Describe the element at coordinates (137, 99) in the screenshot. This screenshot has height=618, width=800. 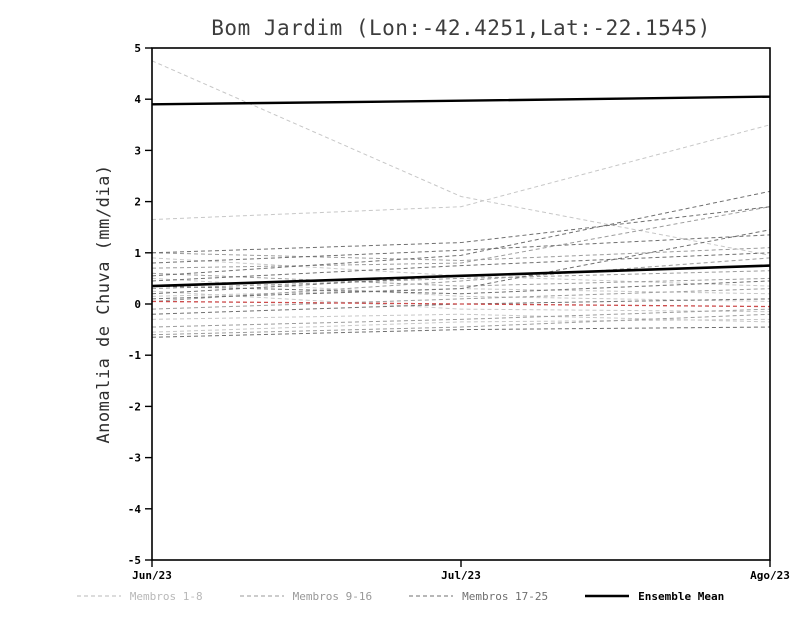
I see `y-tick-label: 4` at that location.